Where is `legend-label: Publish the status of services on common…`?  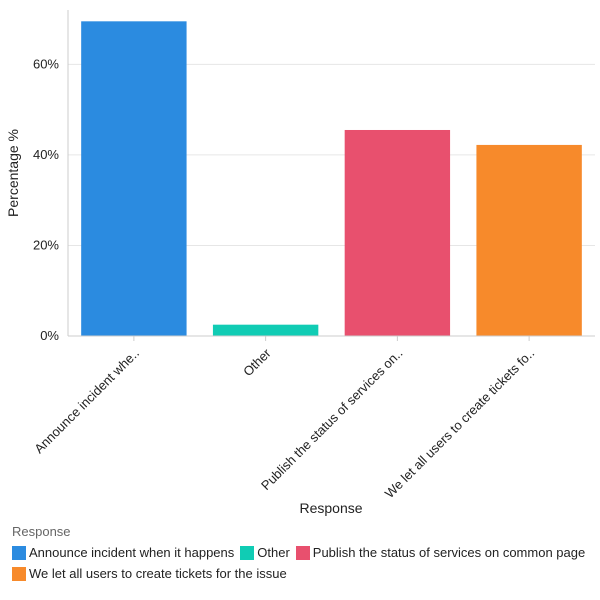 legend-label: Publish the status of services on common… is located at coordinates (449, 552).